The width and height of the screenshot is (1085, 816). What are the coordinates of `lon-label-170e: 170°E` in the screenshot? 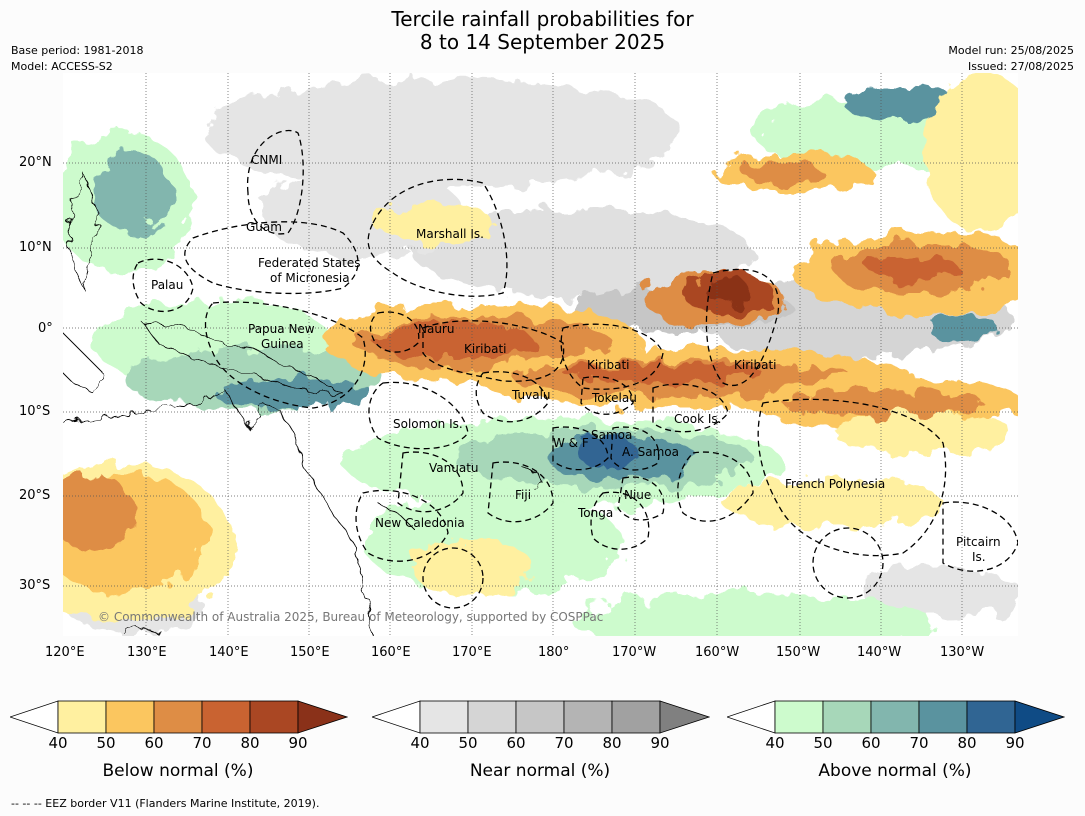 It's located at (472, 652).